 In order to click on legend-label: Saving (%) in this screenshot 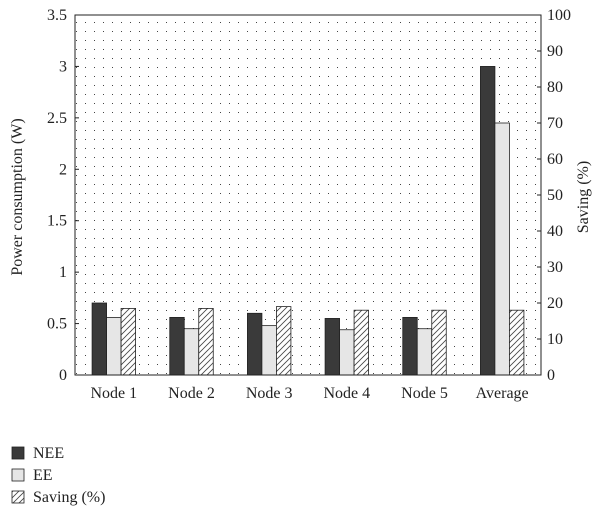, I will do `click(69, 497)`.